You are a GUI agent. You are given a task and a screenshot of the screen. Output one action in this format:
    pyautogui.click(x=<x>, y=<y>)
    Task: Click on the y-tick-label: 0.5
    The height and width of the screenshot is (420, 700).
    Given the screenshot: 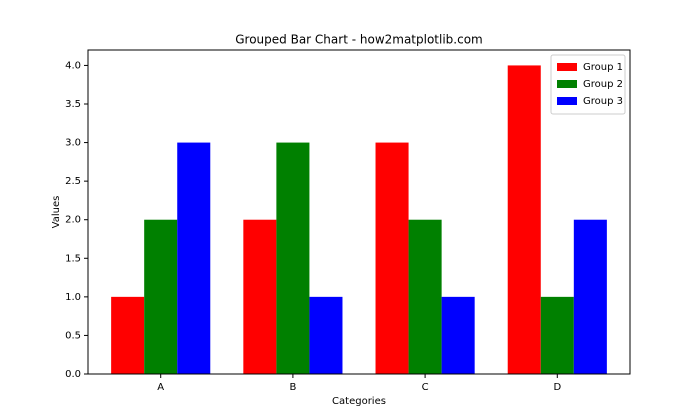 What is the action you would take?
    pyautogui.click(x=73, y=335)
    